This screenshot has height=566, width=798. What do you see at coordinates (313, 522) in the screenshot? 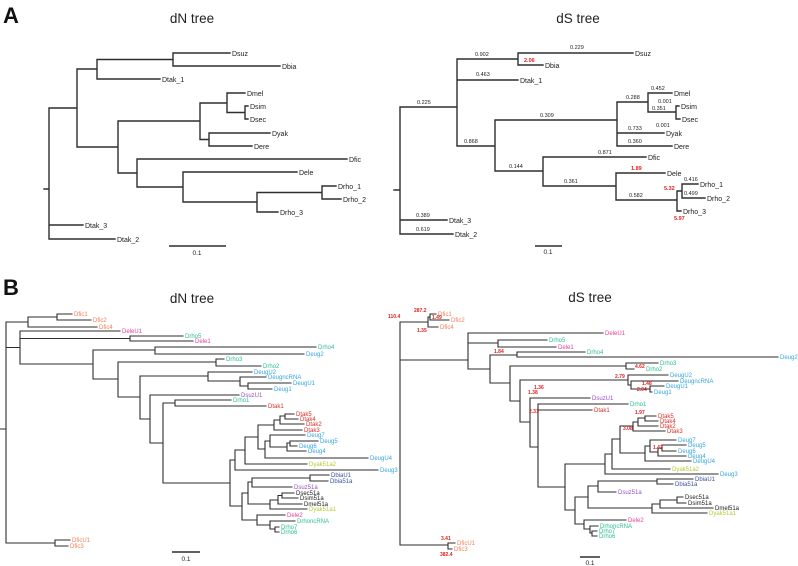
I see `leaf-label: DrhoncRNA` at bounding box center [313, 522].